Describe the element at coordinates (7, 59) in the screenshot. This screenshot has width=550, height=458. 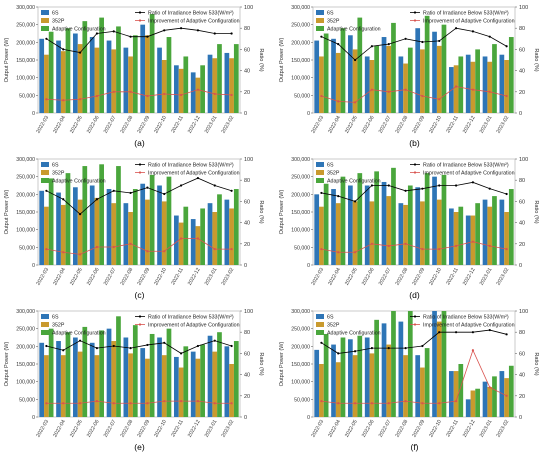
I see `y-axis-label: Output Power (W)` at that location.